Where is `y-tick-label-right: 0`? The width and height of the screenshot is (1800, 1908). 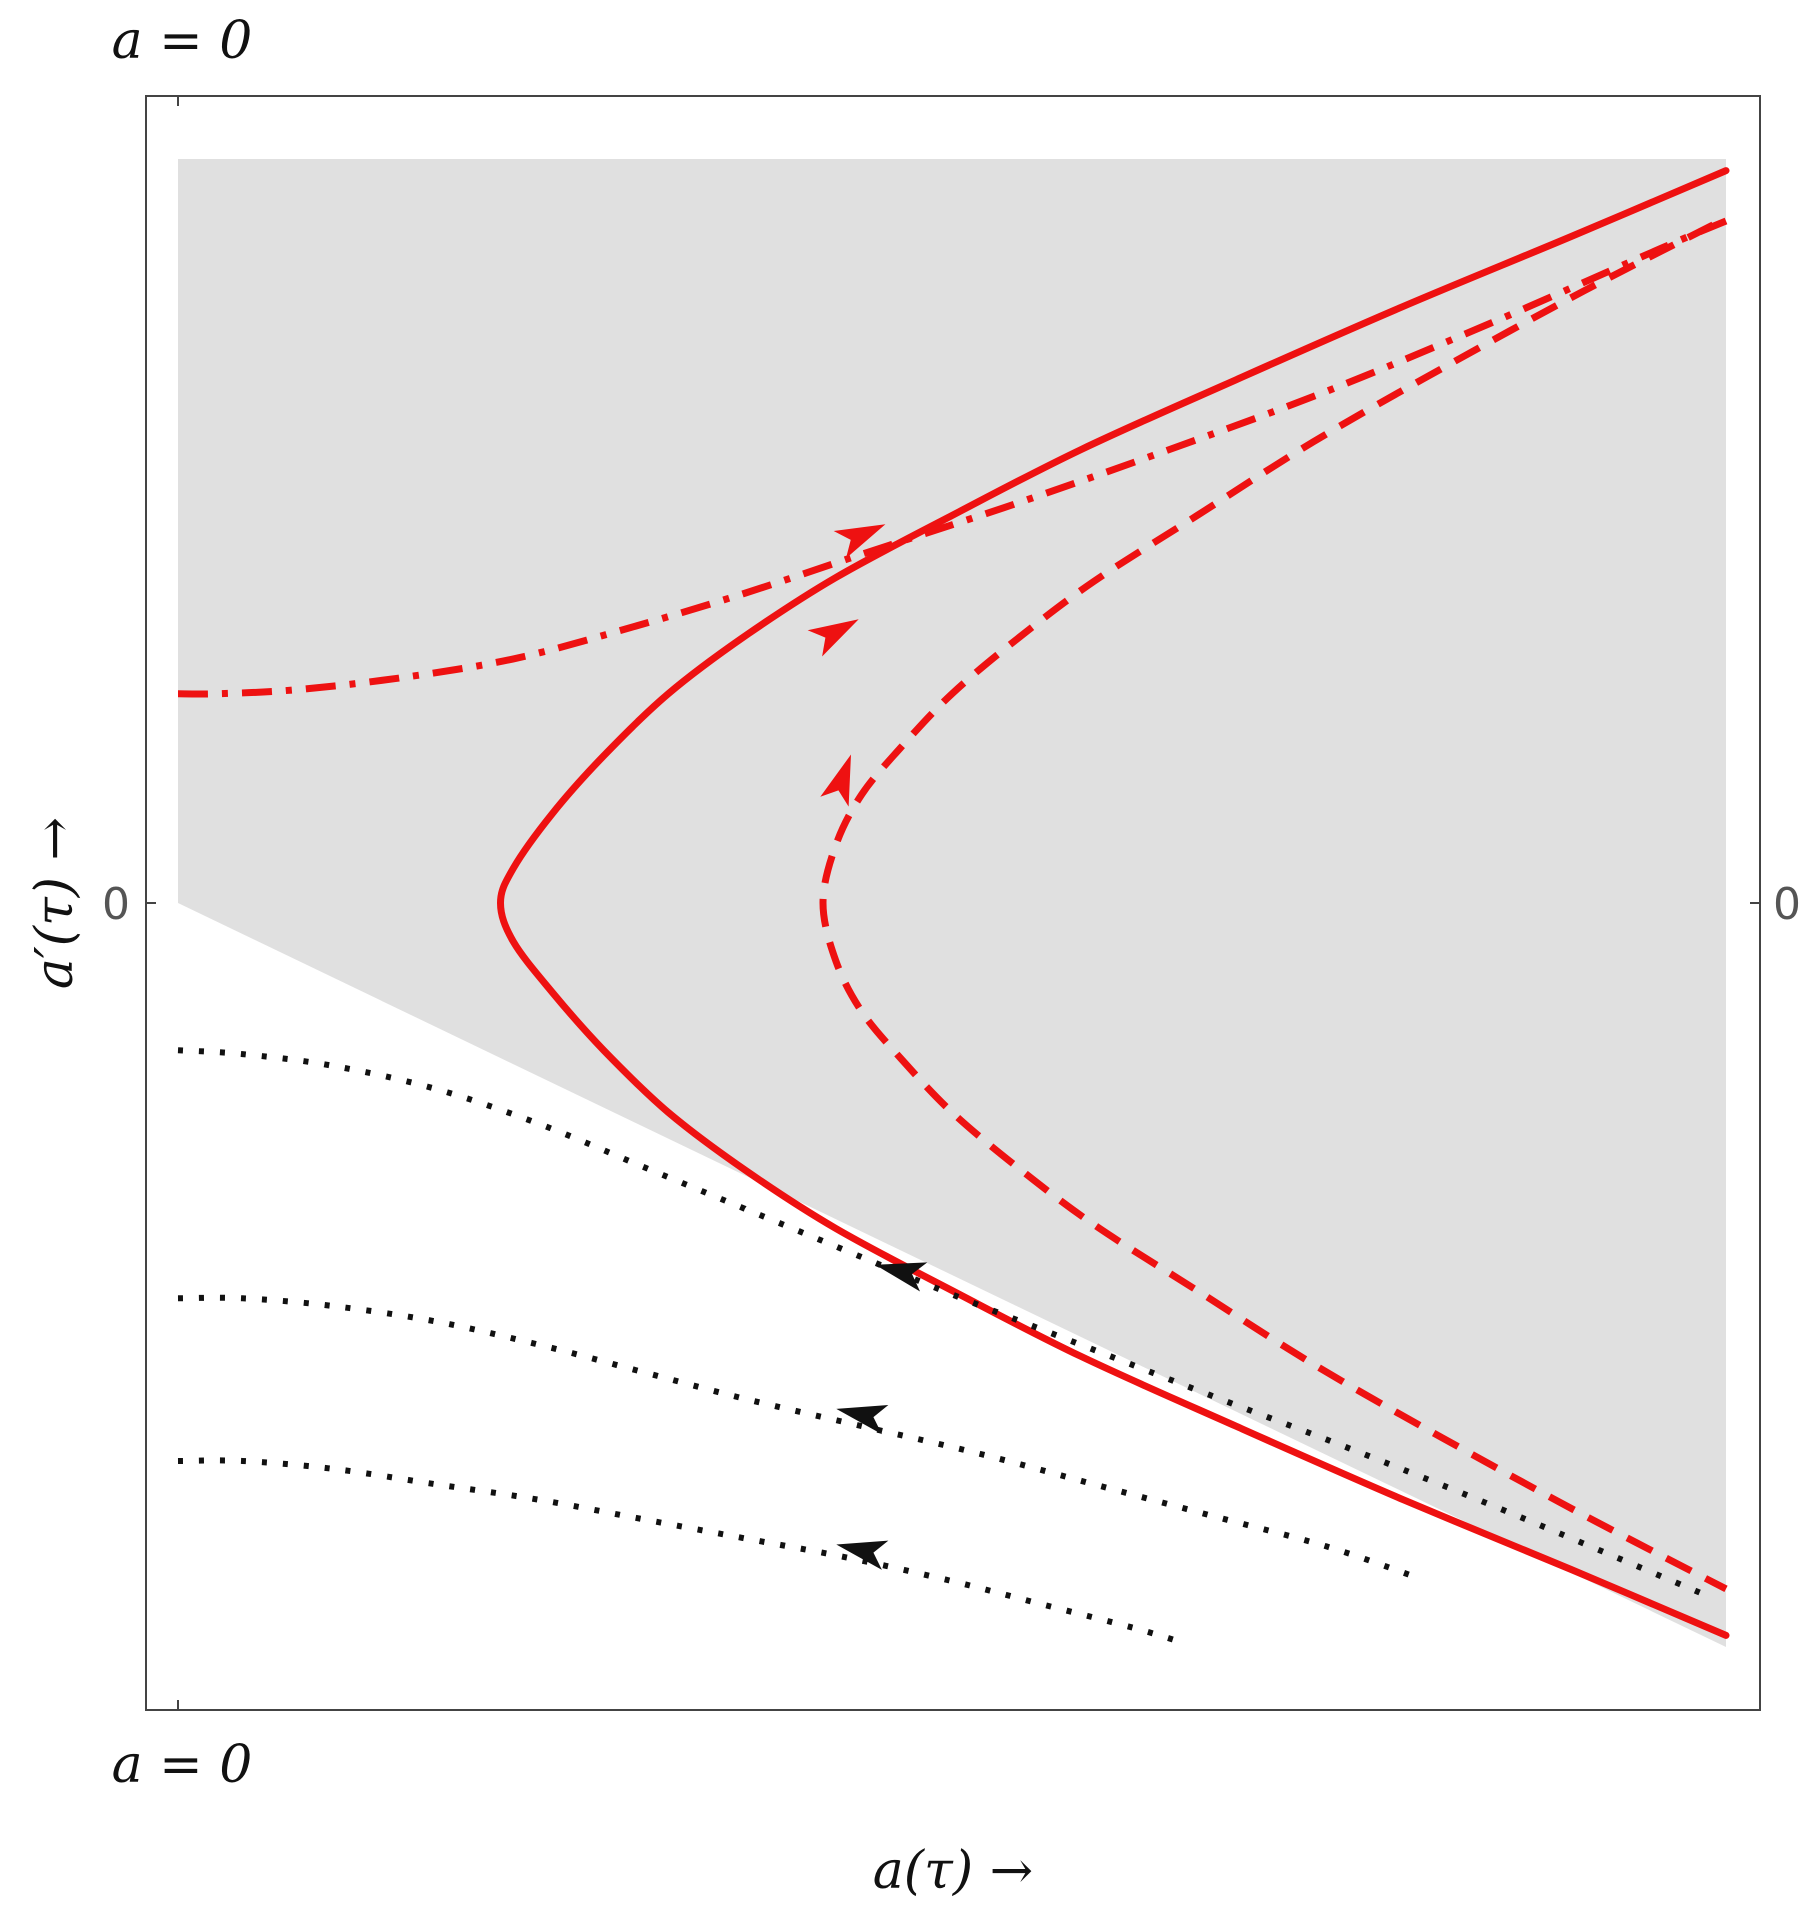 y-tick-label-right: 0 is located at coordinates (1786, 904).